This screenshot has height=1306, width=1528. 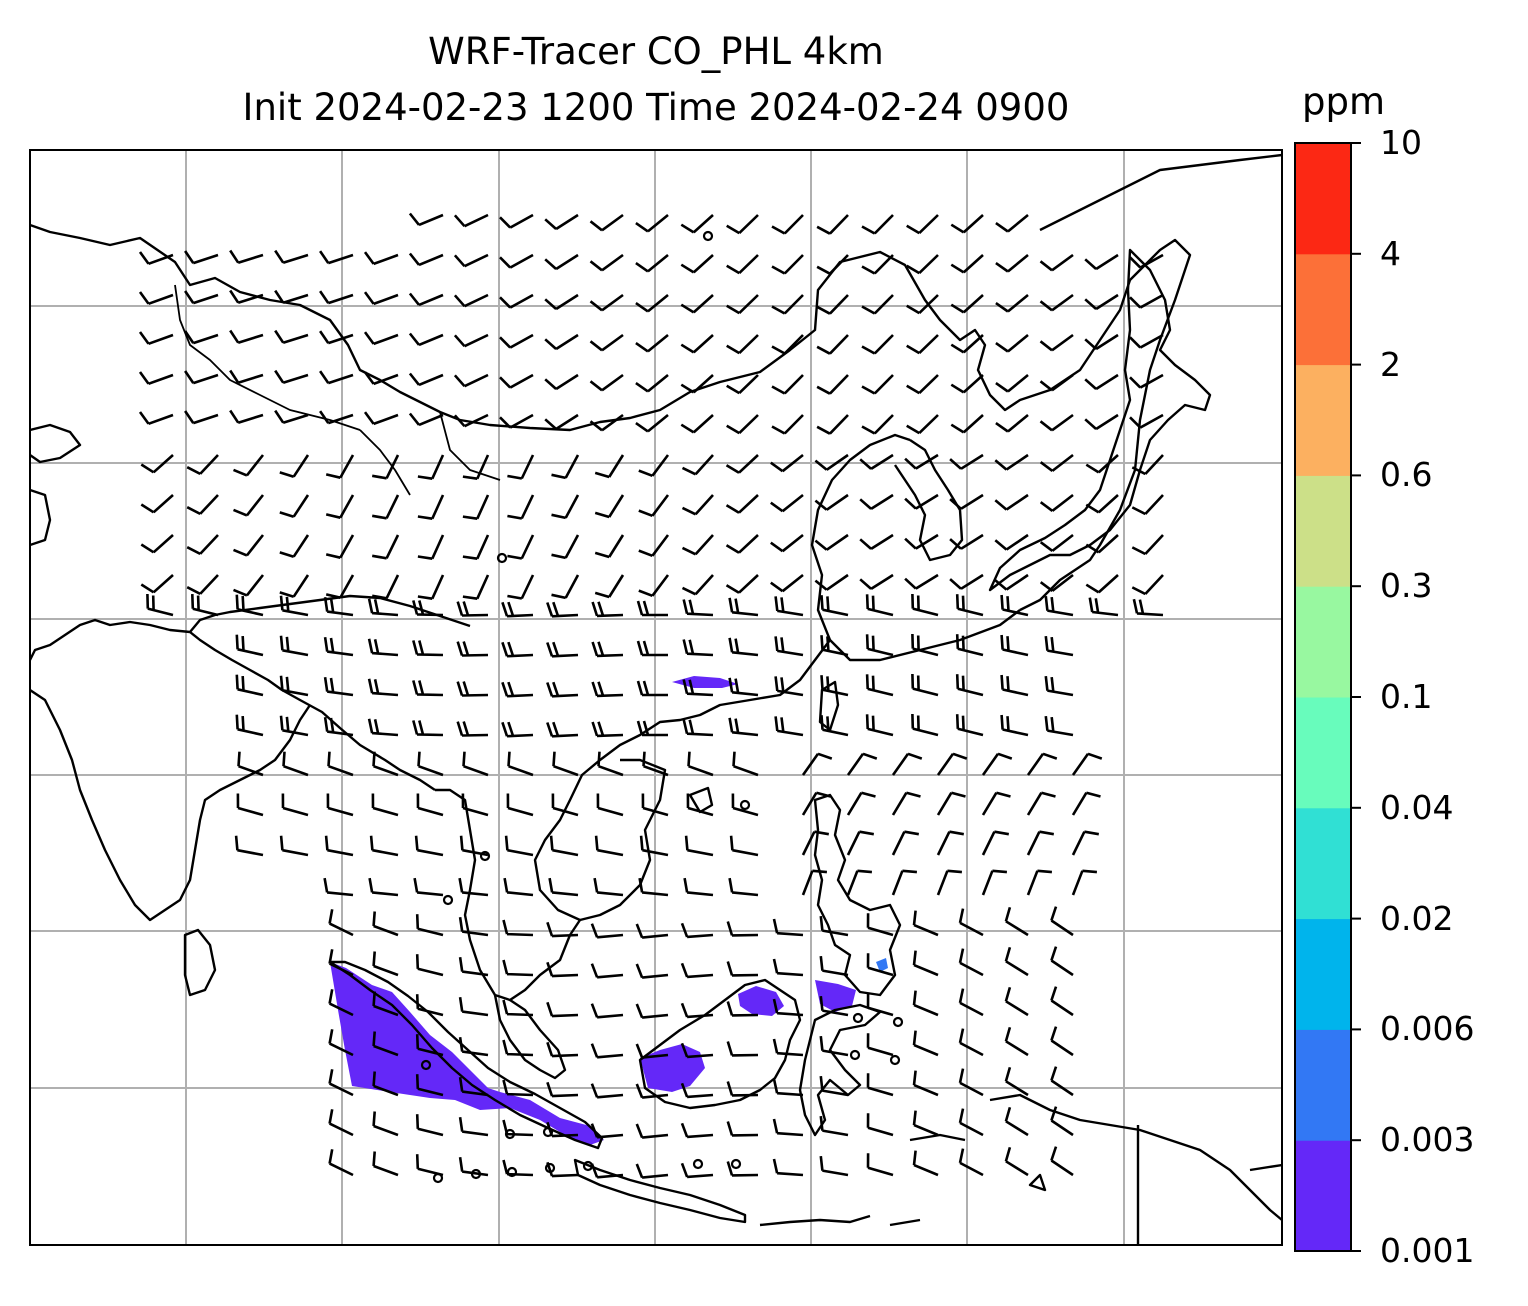 What do you see at coordinates (1406, 475) in the screenshot?
I see `colorbar-tick-label: 0.6` at bounding box center [1406, 475].